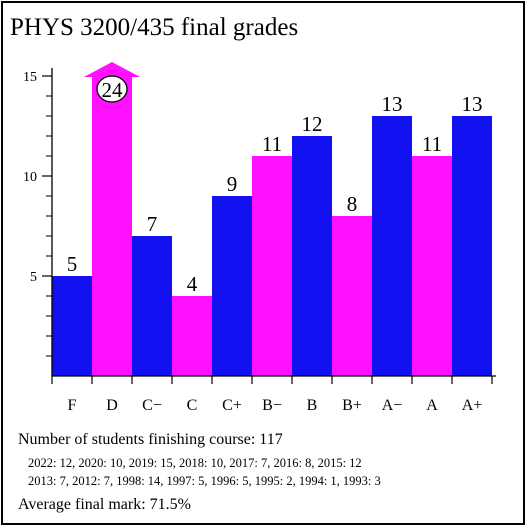  I want to click on category-label-4: C+, so click(232, 405).